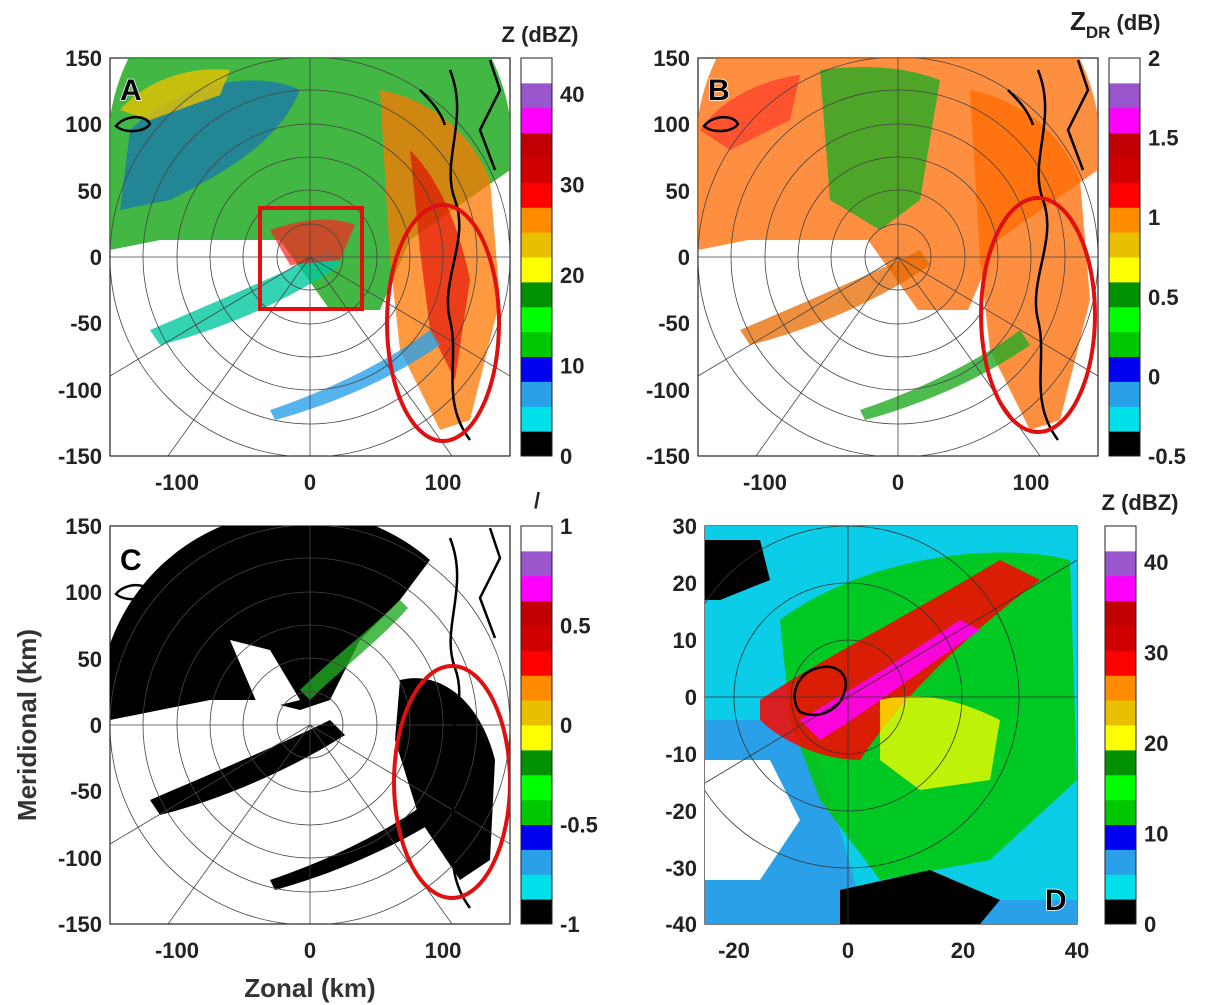 This screenshot has width=1205, height=1005. Describe the element at coordinates (1156, 562) in the screenshot. I see `colorbar-tick-label: 40` at that location.